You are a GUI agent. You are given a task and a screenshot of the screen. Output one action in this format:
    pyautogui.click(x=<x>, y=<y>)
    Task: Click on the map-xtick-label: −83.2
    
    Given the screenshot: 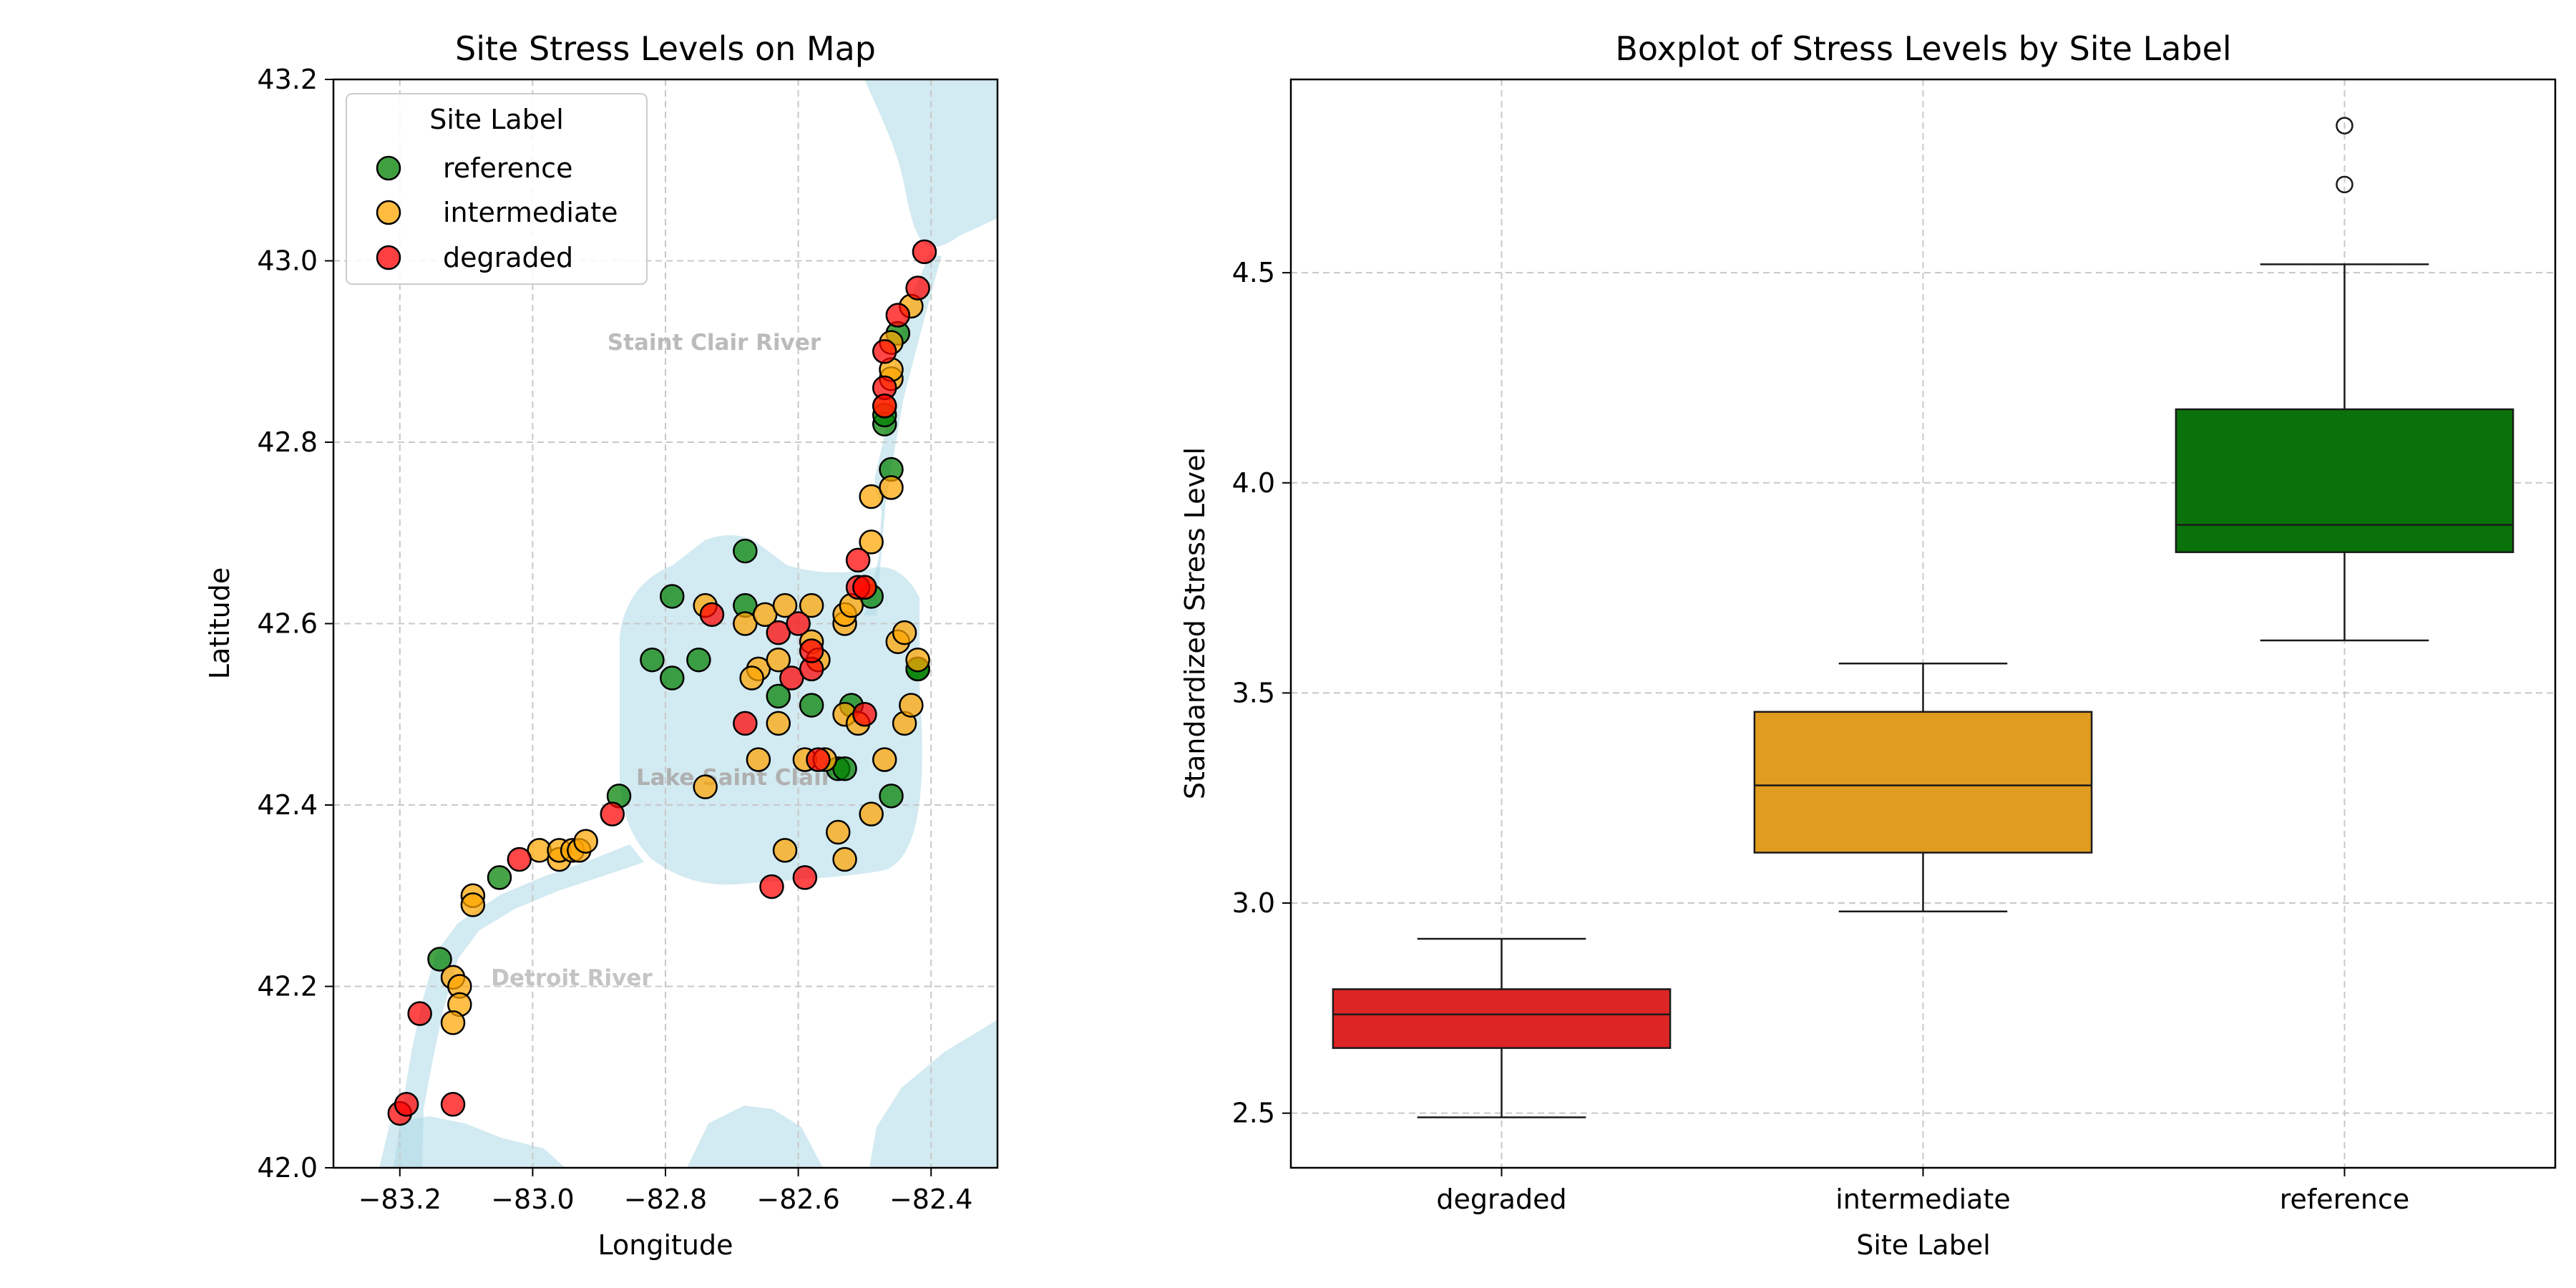 What is the action you would take?
    pyautogui.click(x=399, y=1199)
    